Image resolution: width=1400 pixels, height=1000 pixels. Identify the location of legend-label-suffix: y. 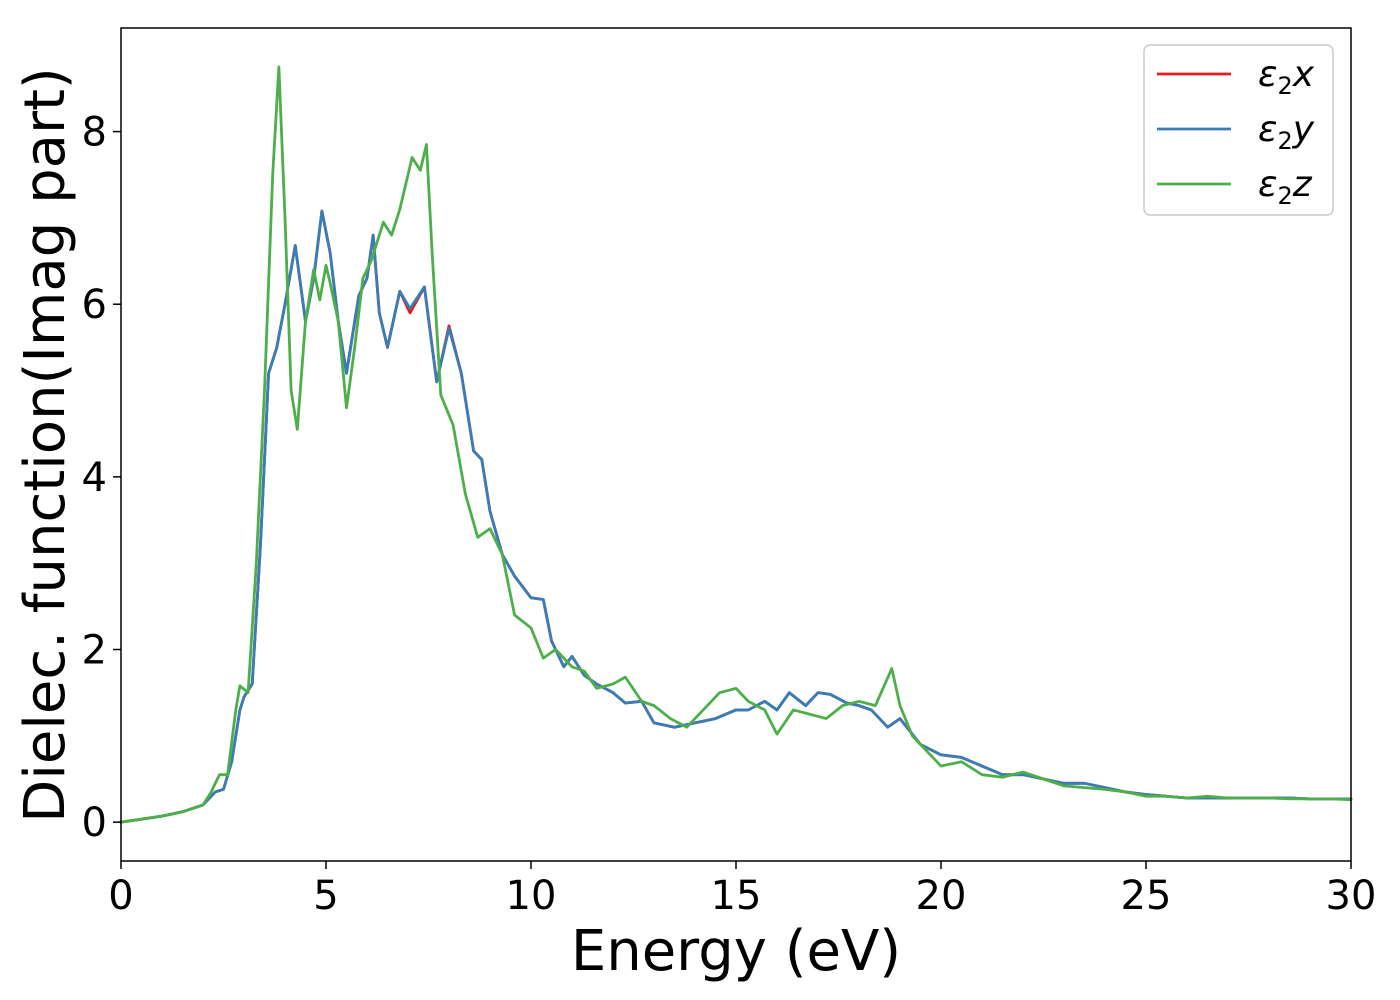
(1303, 129).